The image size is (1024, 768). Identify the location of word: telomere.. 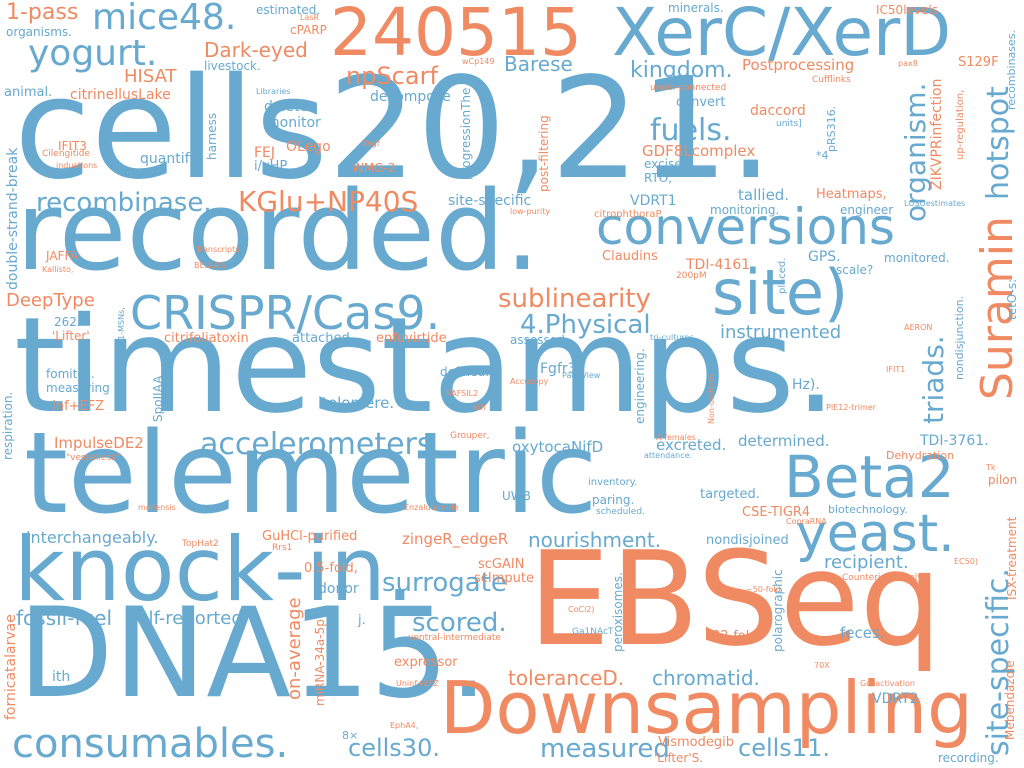
(358, 403).